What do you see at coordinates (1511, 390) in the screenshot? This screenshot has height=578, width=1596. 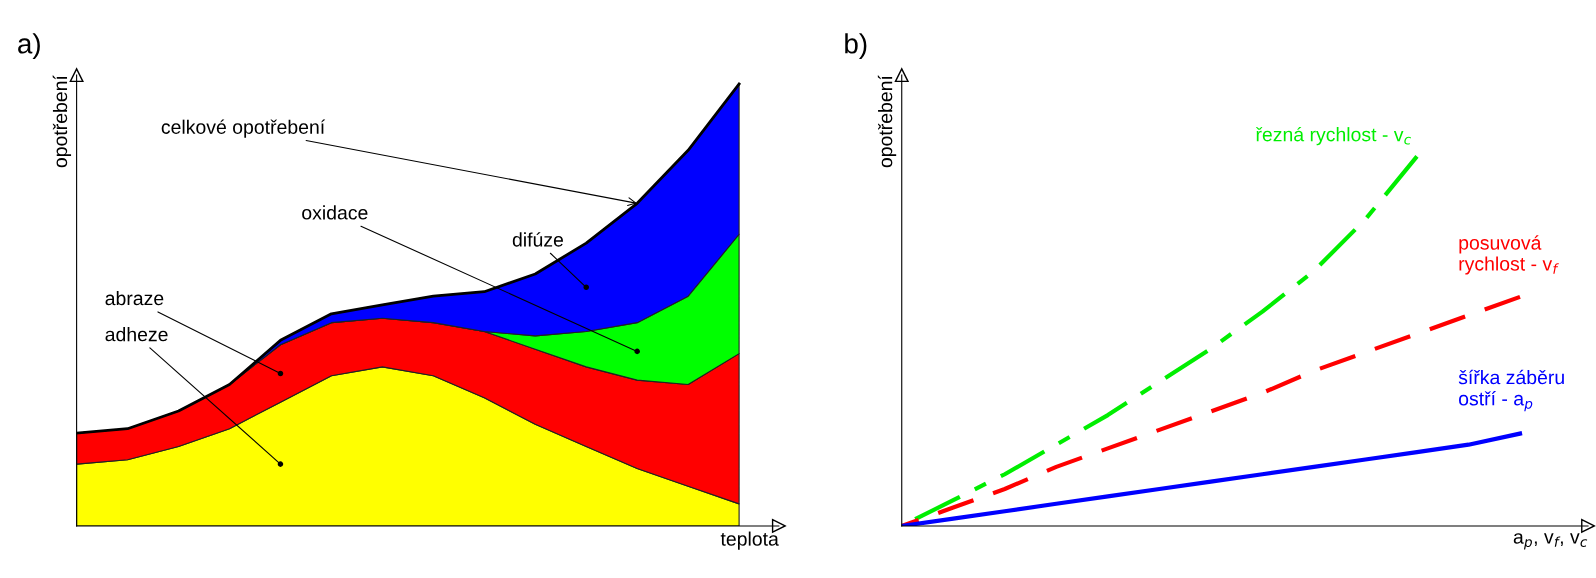 I see `series-label: šířka záběru ostří - a$_{p}$` at bounding box center [1511, 390].